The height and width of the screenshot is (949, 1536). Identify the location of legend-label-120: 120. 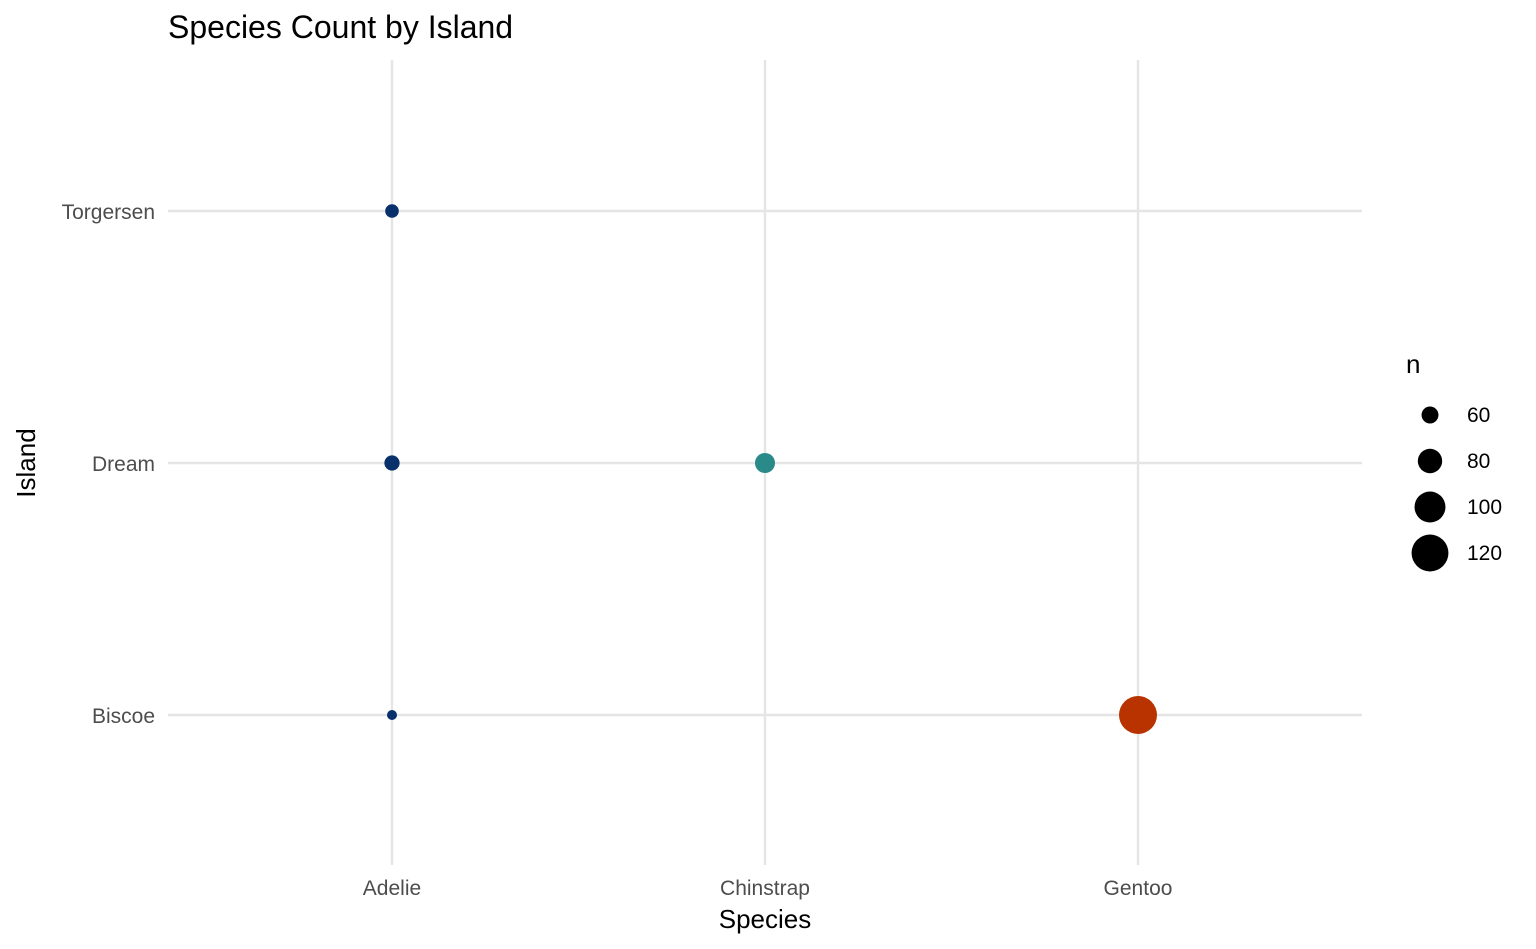
(1484, 553).